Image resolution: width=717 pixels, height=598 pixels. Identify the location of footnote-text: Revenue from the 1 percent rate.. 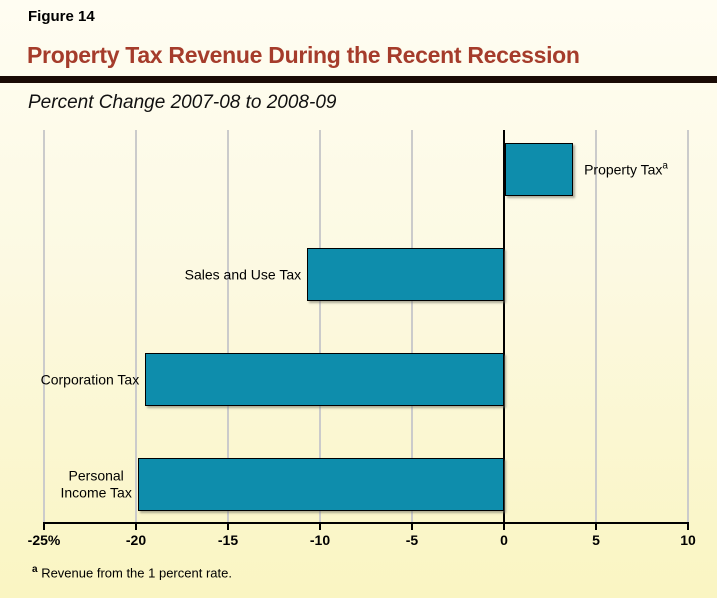
(136, 573).